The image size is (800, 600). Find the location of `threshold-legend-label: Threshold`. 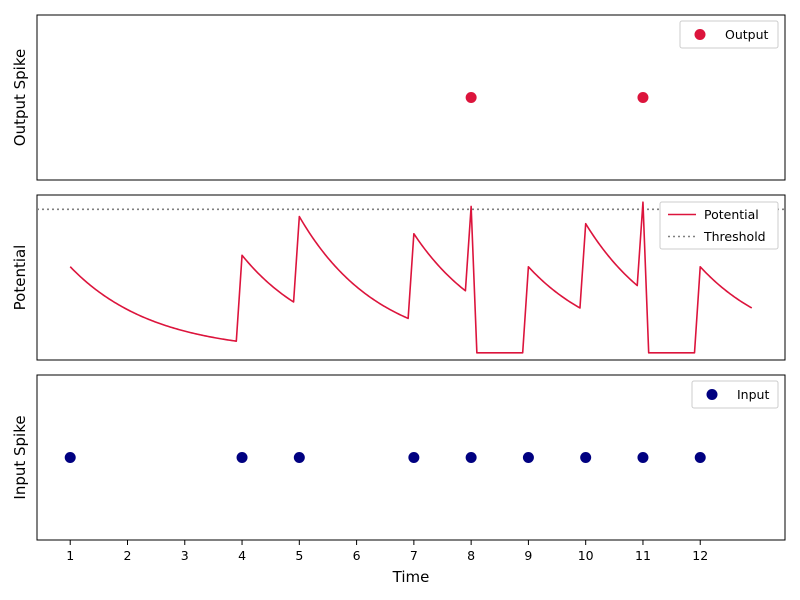

threshold-legend-label: Threshold is located at coordinates (734, 236).